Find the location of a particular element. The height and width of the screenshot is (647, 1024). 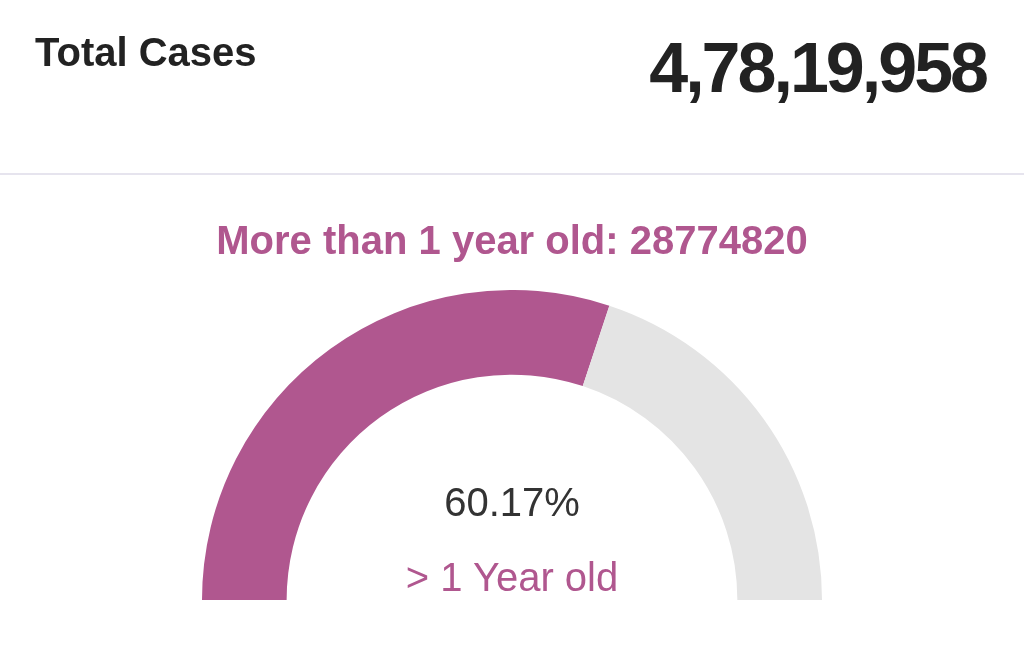

text: 4,78,19,958 is located at coordinates (817, 68).